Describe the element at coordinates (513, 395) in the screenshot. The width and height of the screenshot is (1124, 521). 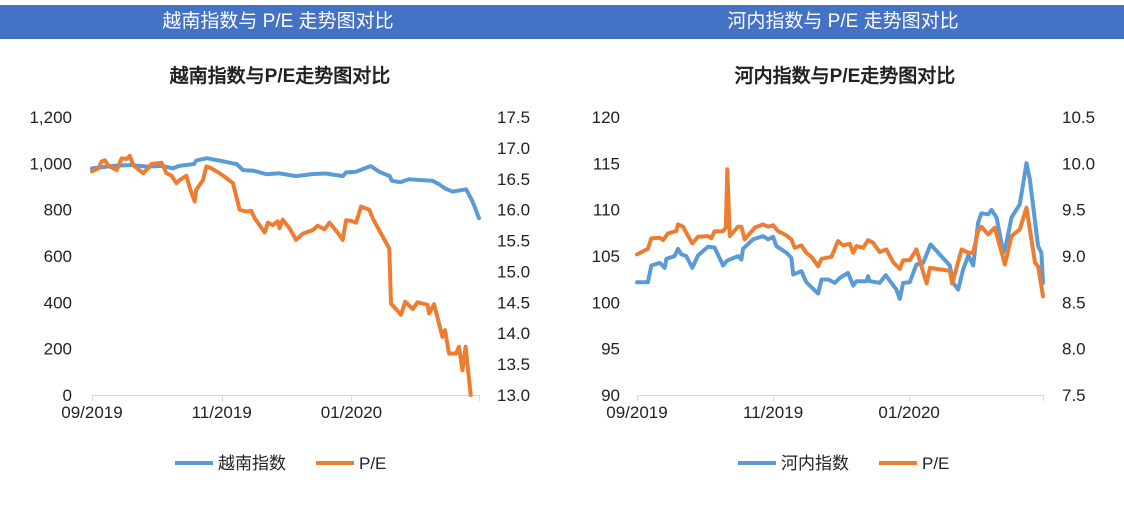
I see `y-right-tick-label: 13.0` at that location.